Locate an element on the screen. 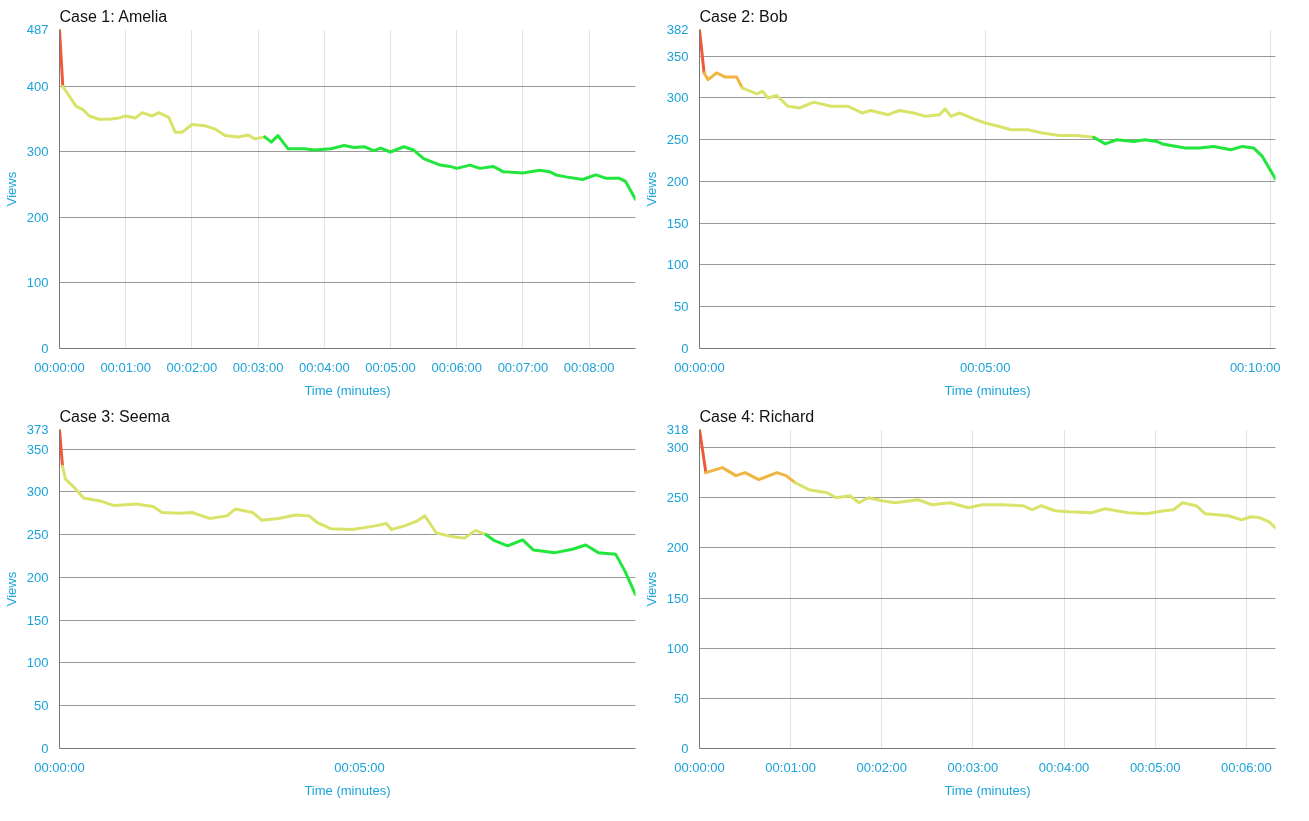 This screenshot has width=1309, height=821. y-tick-label: 318 is located at coordinates (677, 429).